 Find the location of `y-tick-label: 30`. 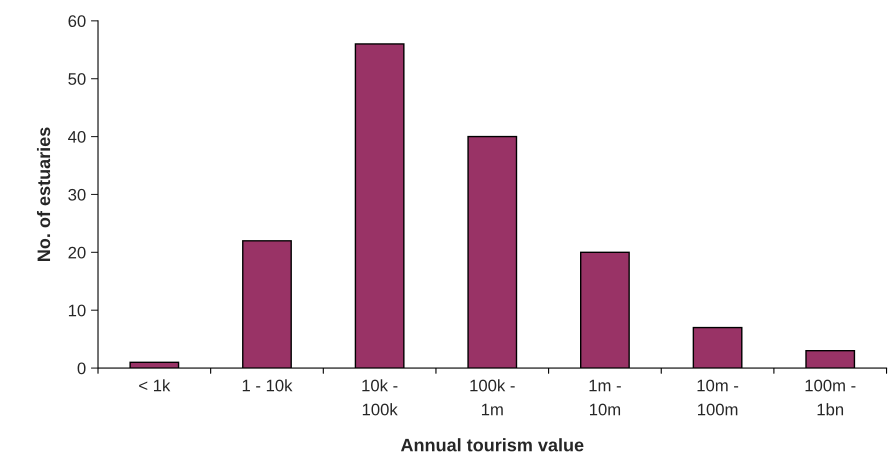

y-tick-label: 30 is located at coordinates (77, 194).